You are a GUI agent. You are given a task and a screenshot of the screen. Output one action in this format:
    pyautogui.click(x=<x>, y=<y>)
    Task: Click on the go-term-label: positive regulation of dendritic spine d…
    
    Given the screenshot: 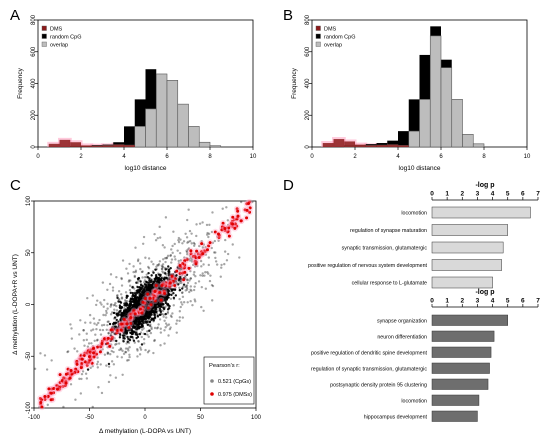 What is the action you would take?
    pyautogui.click(x=369, y=353)
    